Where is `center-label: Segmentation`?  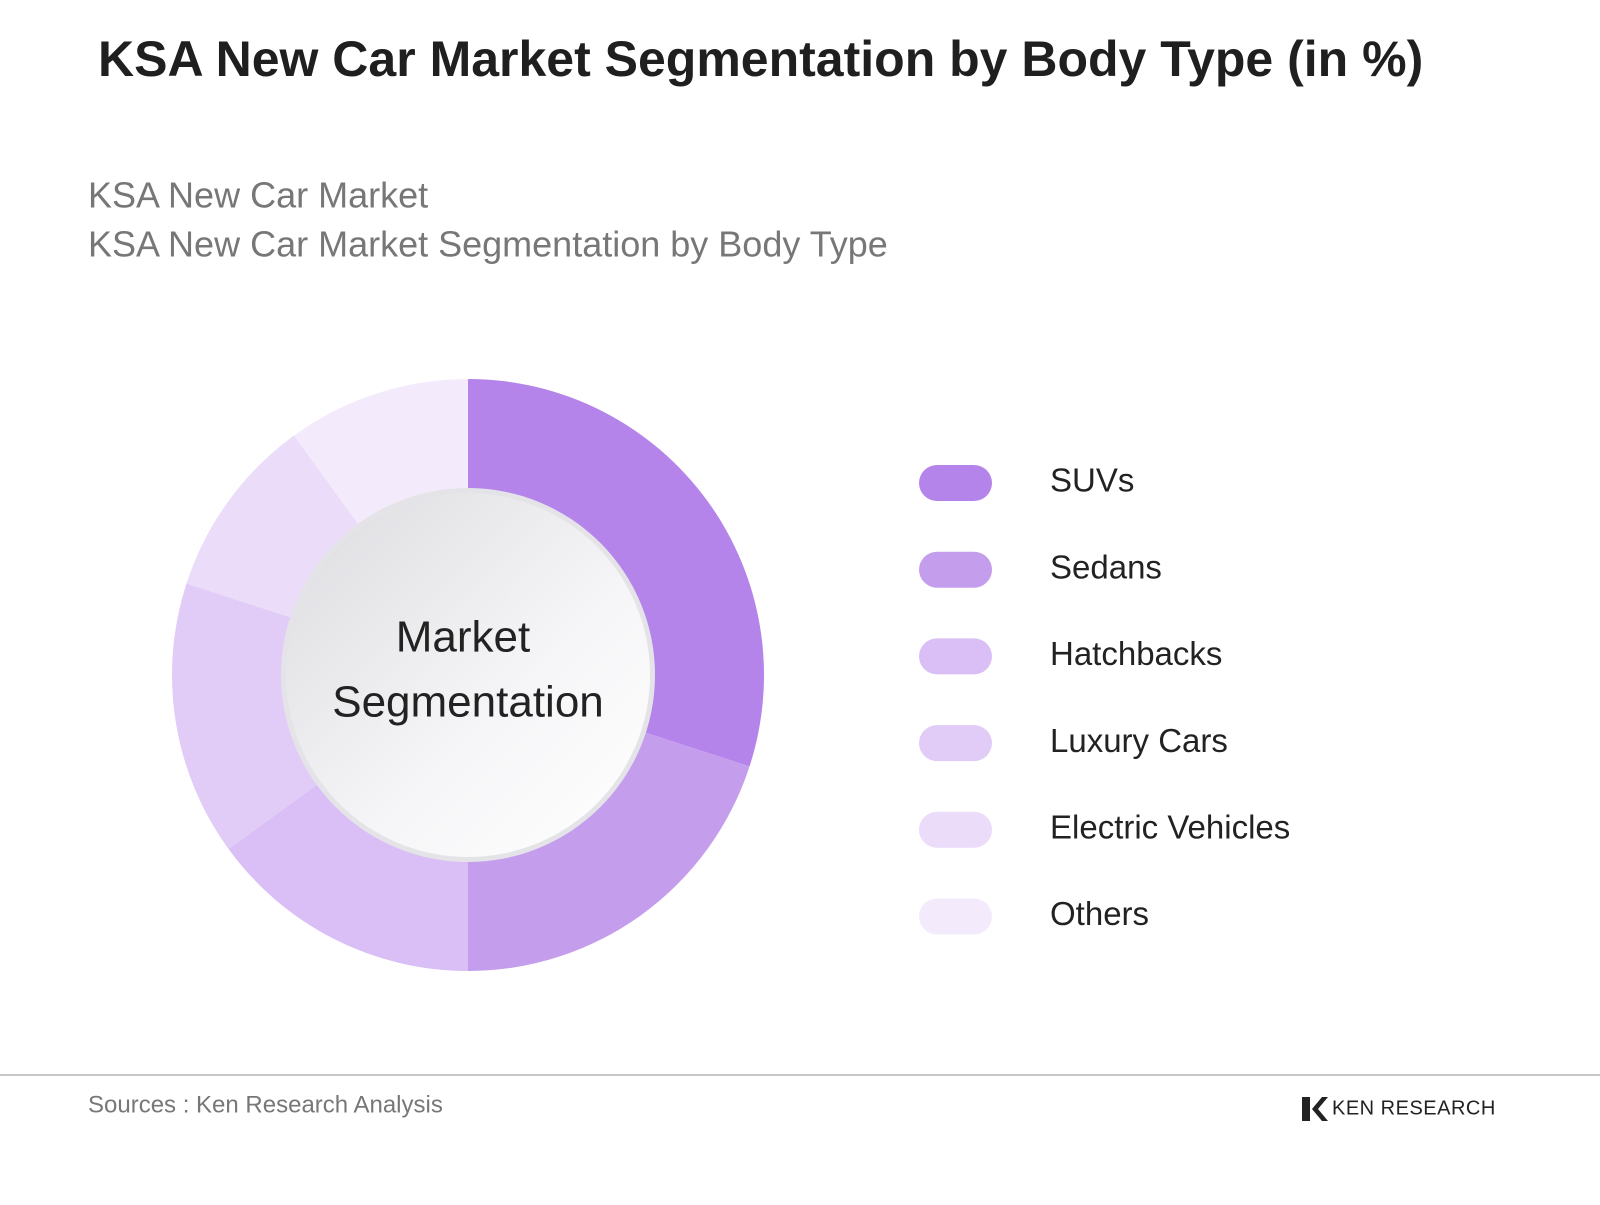
center-label: Segmentation is located at coordinates (468, 702).